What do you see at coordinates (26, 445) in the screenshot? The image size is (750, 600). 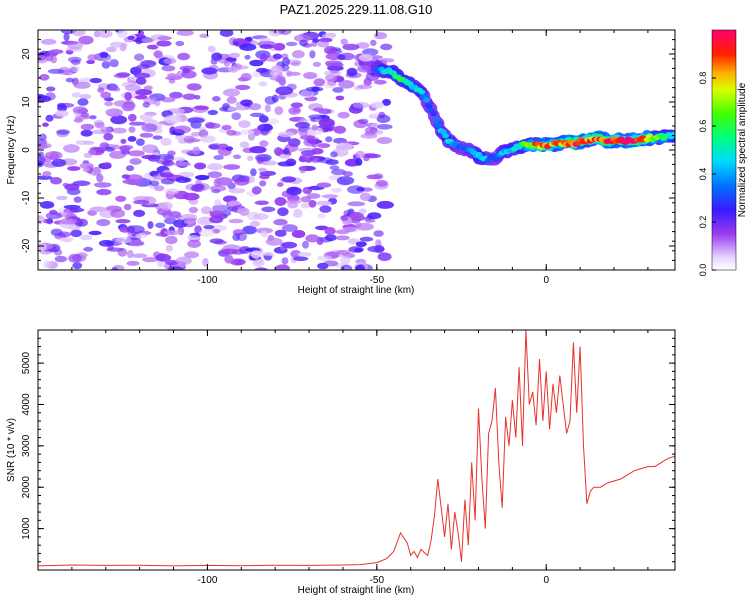 I see `y-tick-label: 3000` at bounding box center [26, 445].